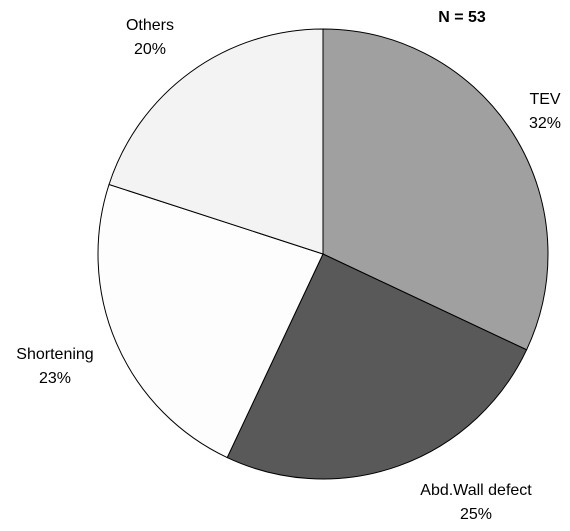  What do you see at coordinates (476, 514) in the screenshot?
I see `slice-value-label: 25%` at bounding box center [476, 514].